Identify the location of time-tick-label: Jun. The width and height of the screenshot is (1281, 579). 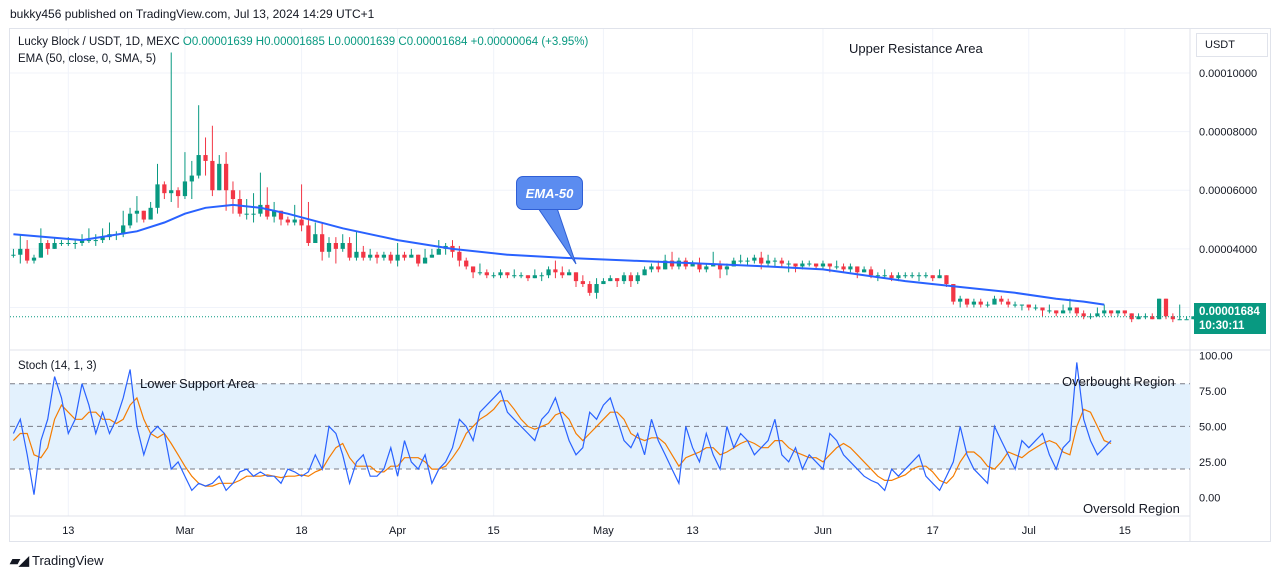
(823, 531).